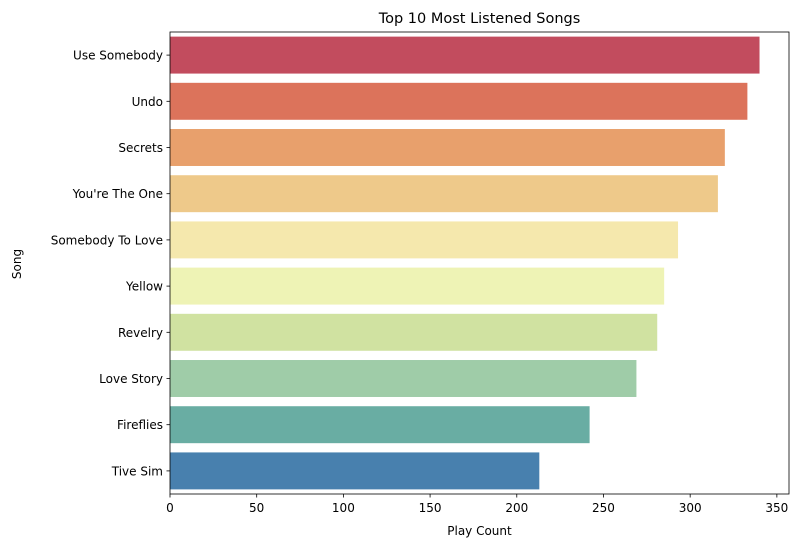 The image size is (800, 547). What do you see at coordinates (17, 264) in the screenshot?
I see `y-axis-label: Song` at bounding box center [17, 264].